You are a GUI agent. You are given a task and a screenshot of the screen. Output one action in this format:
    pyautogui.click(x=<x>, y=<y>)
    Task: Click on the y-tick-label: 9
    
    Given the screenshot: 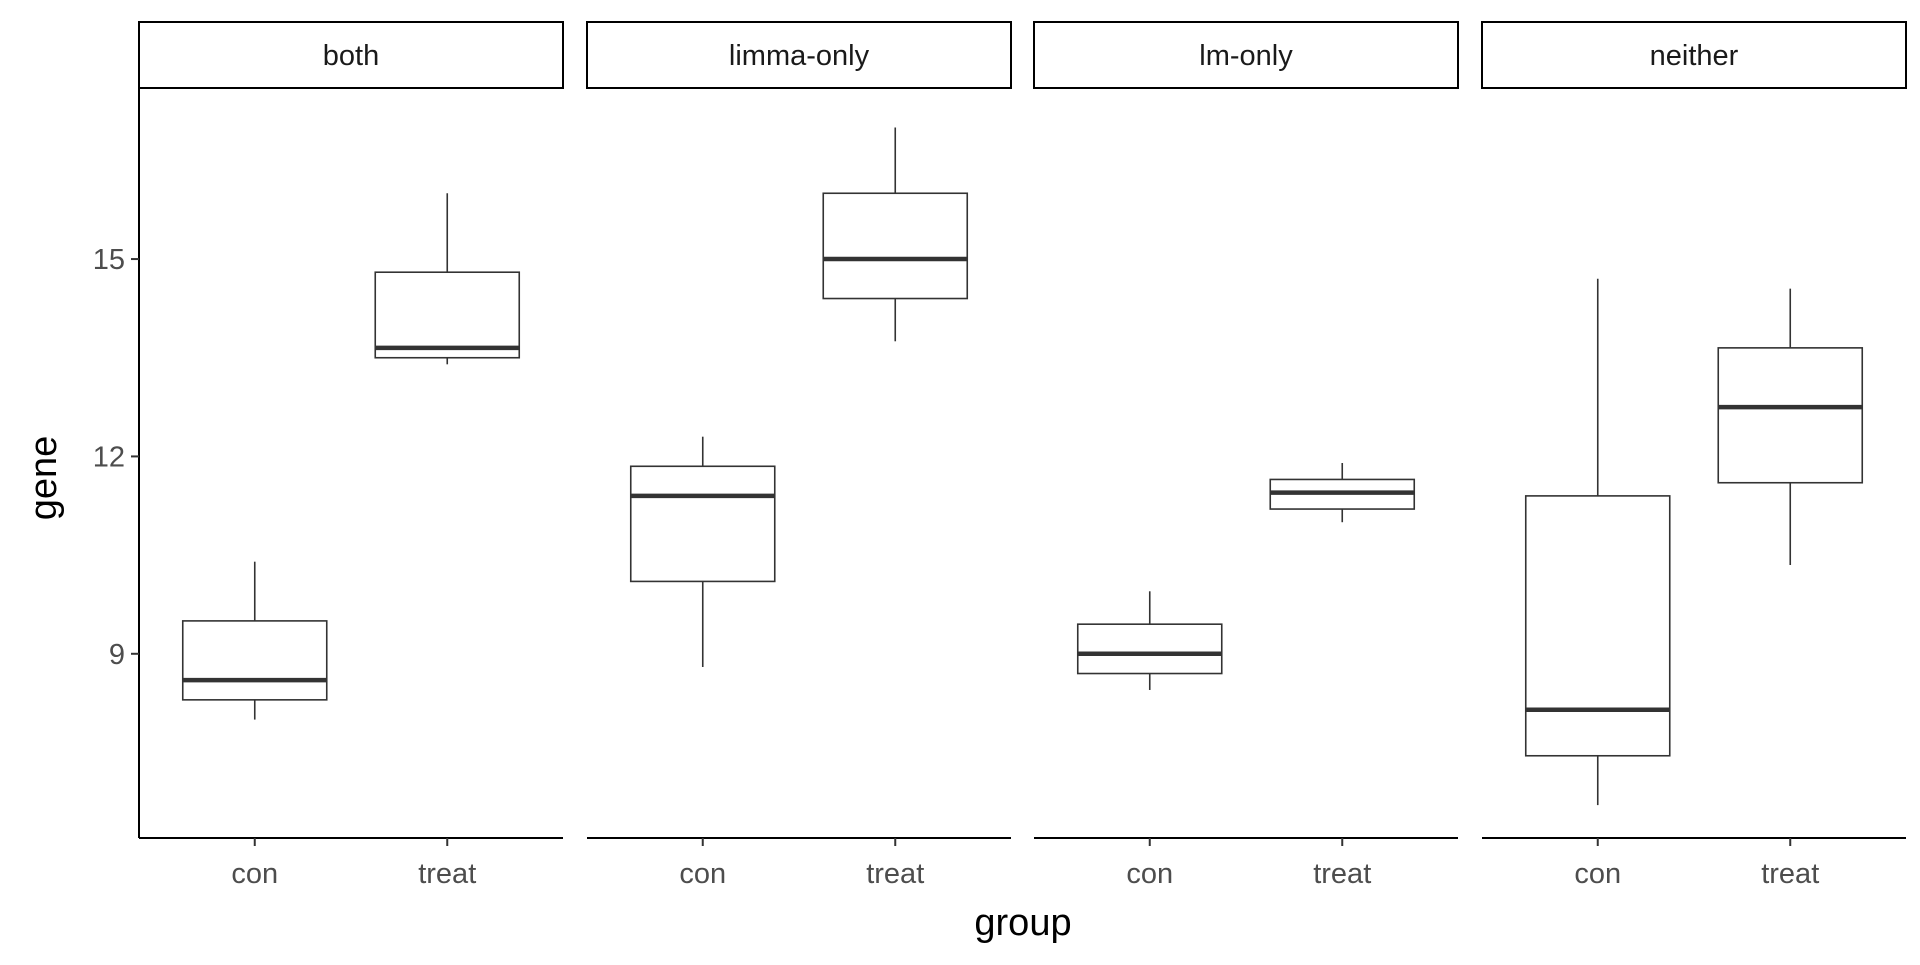 What is the action you would take?
    pyautogui.click(x=117, y=655)
    